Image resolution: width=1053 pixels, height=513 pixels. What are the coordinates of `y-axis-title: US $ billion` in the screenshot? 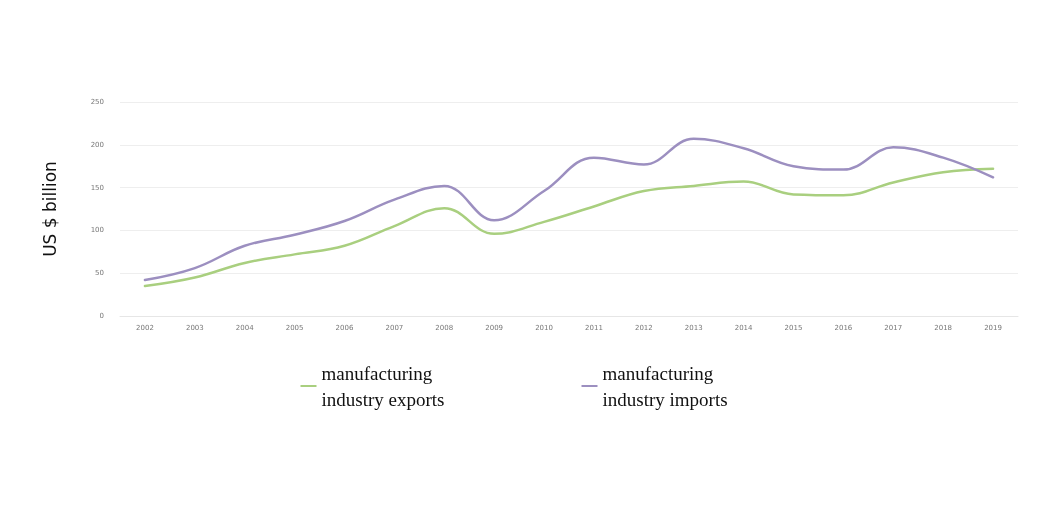 It's located at (49, 209).